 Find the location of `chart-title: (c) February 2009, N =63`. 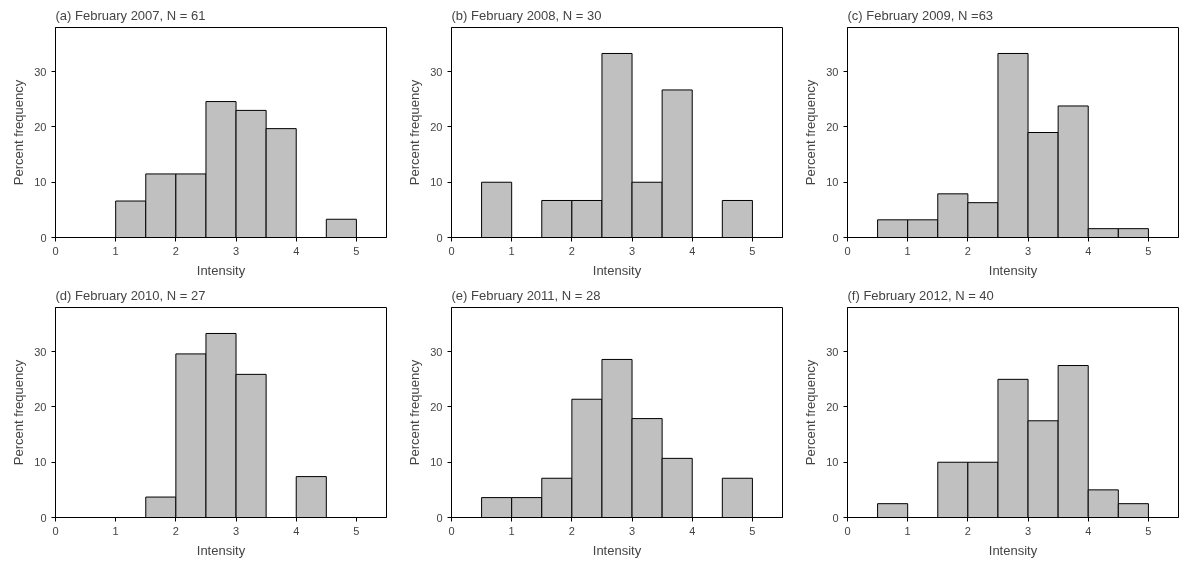

chart-title: (c) February 2009, N =63 is located at coordinates (920, 15).